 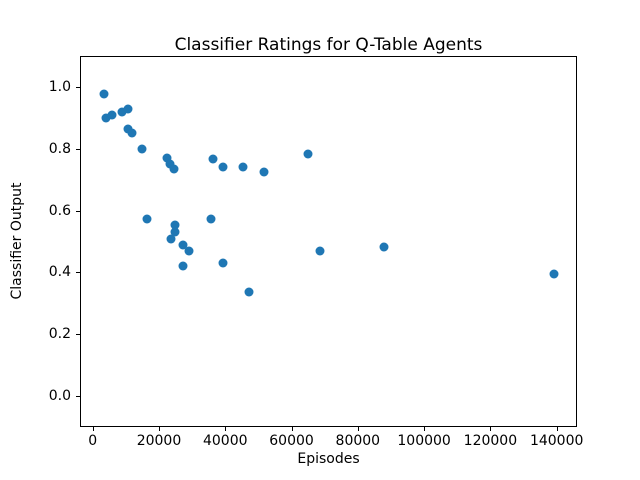 What do you see at coordinates (358, 441) in the screenshot?
I see `x-tick-label: 80000` at bounding box center [358, 441].